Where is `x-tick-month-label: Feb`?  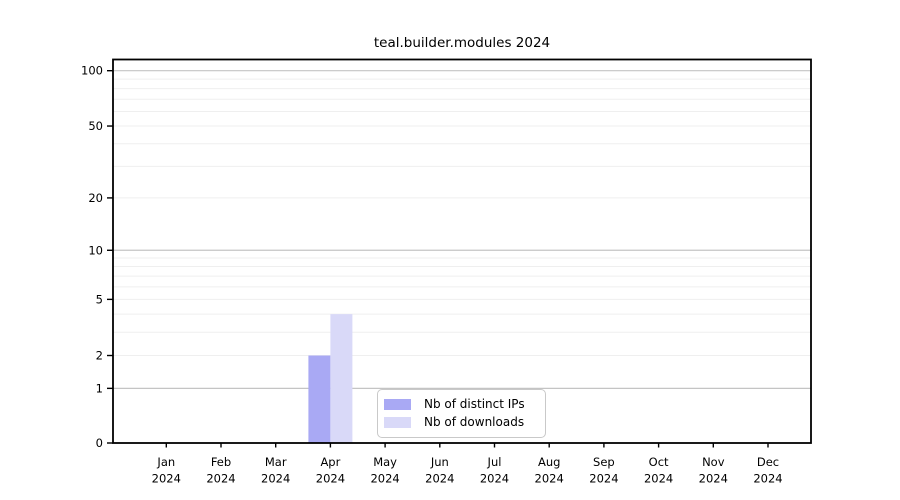 x-tick-month-label: Feb is located at coordinates (221, 462).